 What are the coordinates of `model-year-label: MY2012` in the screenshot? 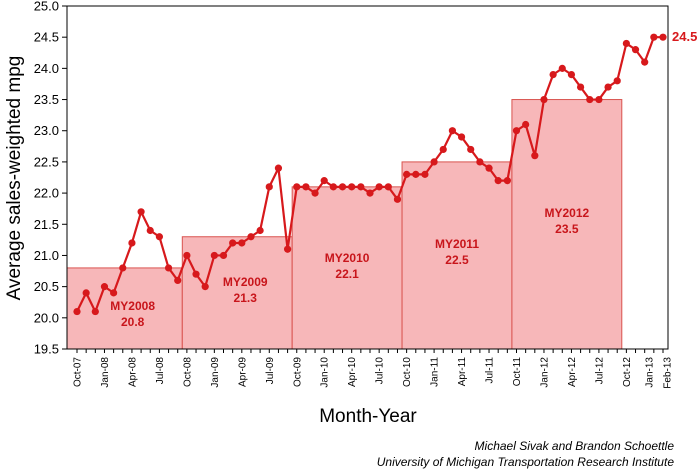 It's located at (567, 213).